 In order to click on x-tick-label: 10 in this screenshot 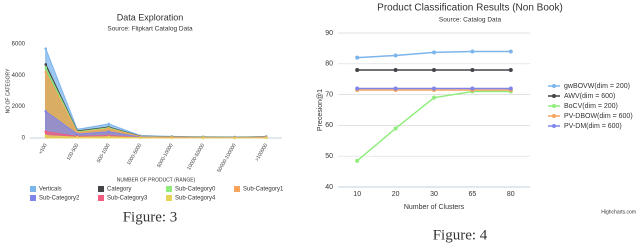, I will do `click(357, 194)`.